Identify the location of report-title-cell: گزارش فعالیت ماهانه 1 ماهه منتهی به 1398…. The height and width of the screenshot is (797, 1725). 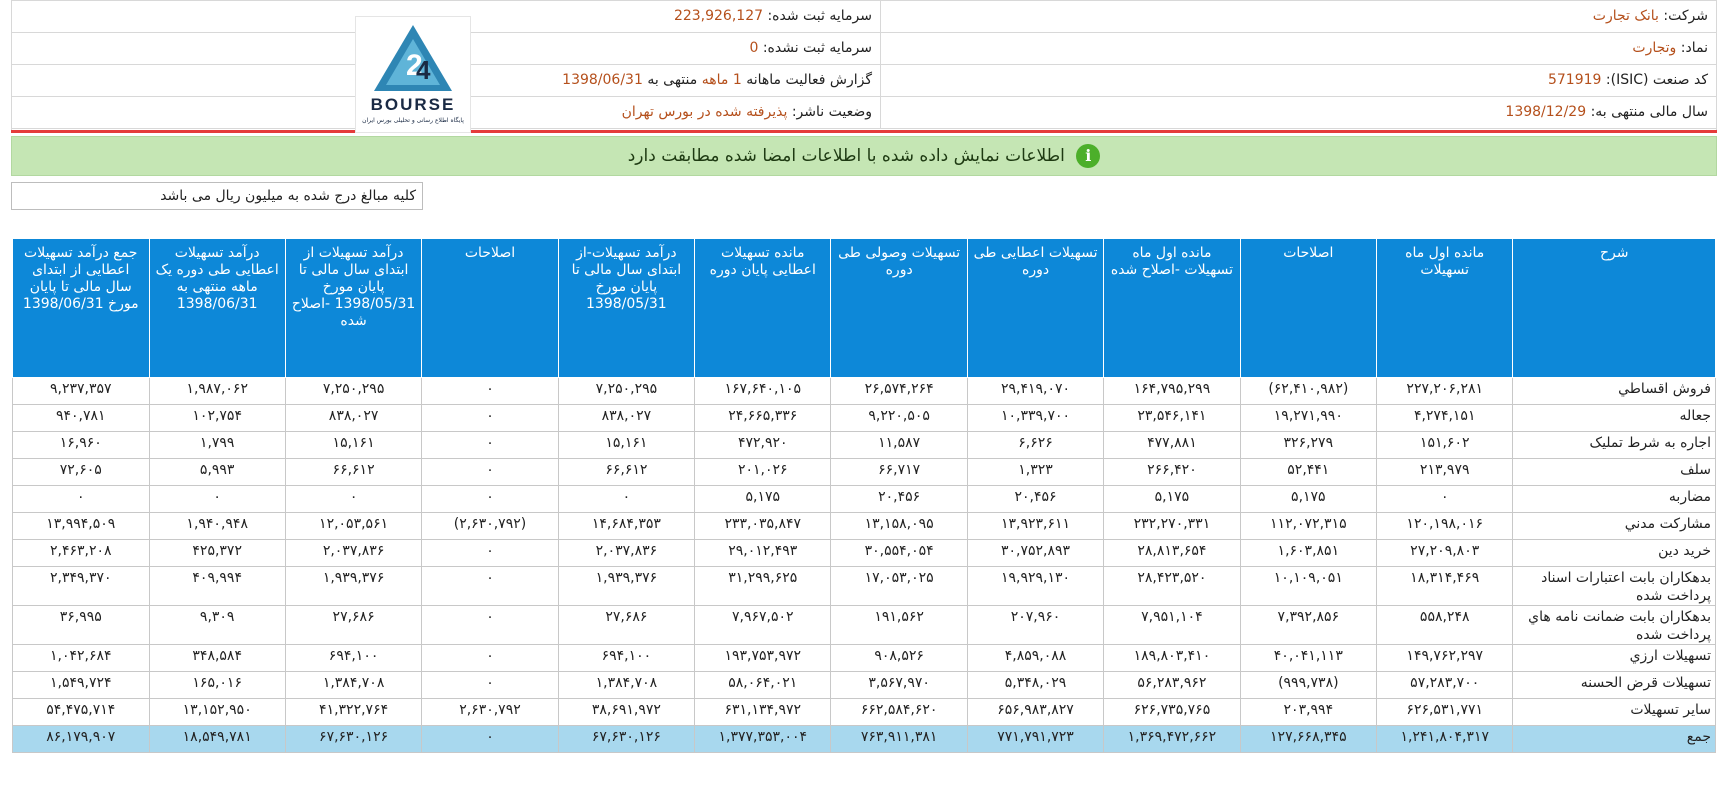
(580, 80).